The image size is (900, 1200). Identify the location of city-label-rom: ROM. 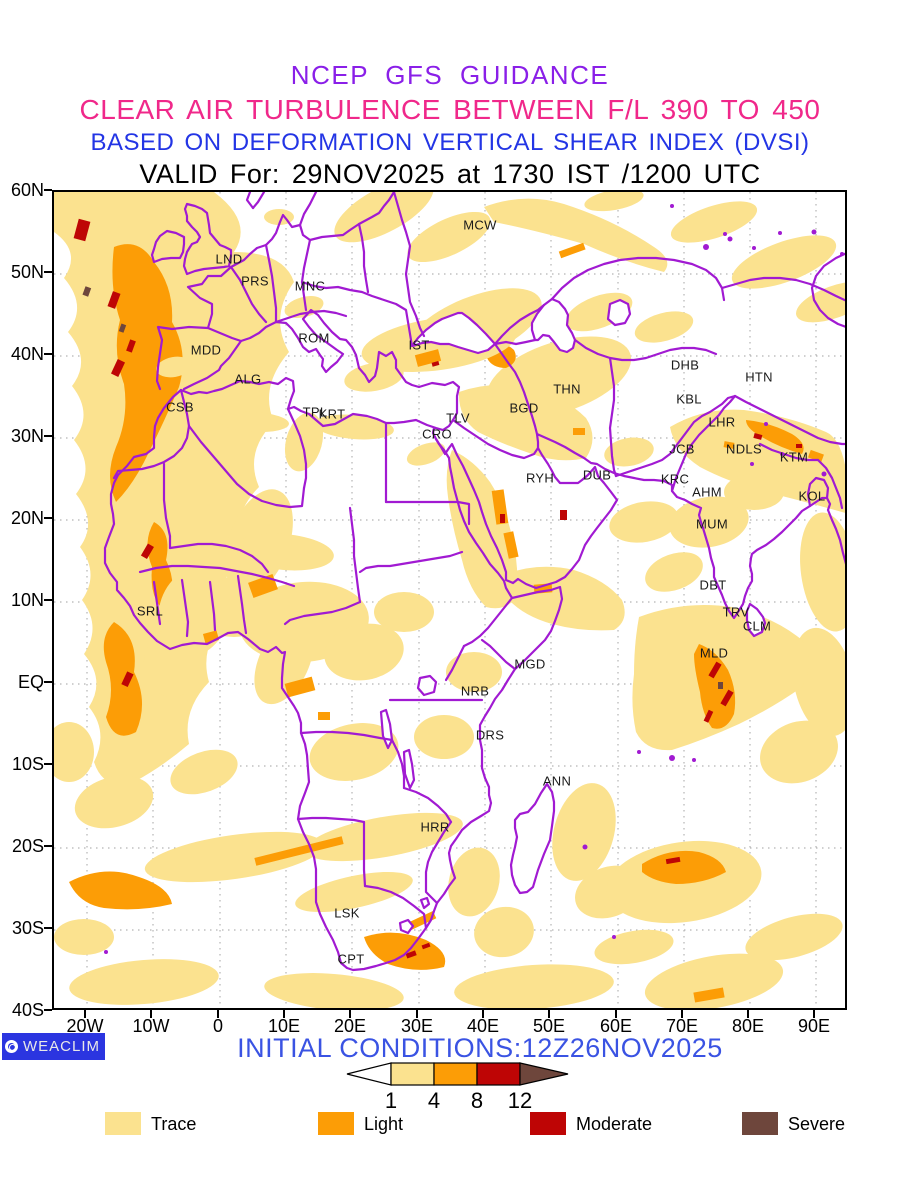
(314, 338).